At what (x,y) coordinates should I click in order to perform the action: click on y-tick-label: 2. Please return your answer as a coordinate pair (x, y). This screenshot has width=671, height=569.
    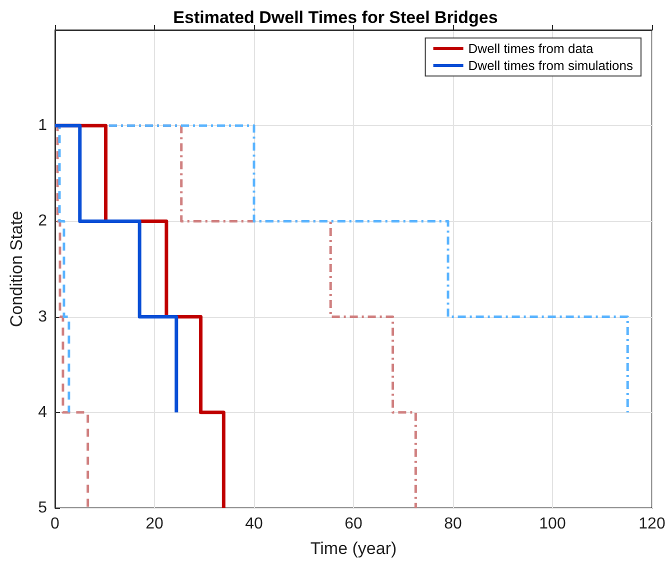
    Looking at the image, I should click on (43, 221).